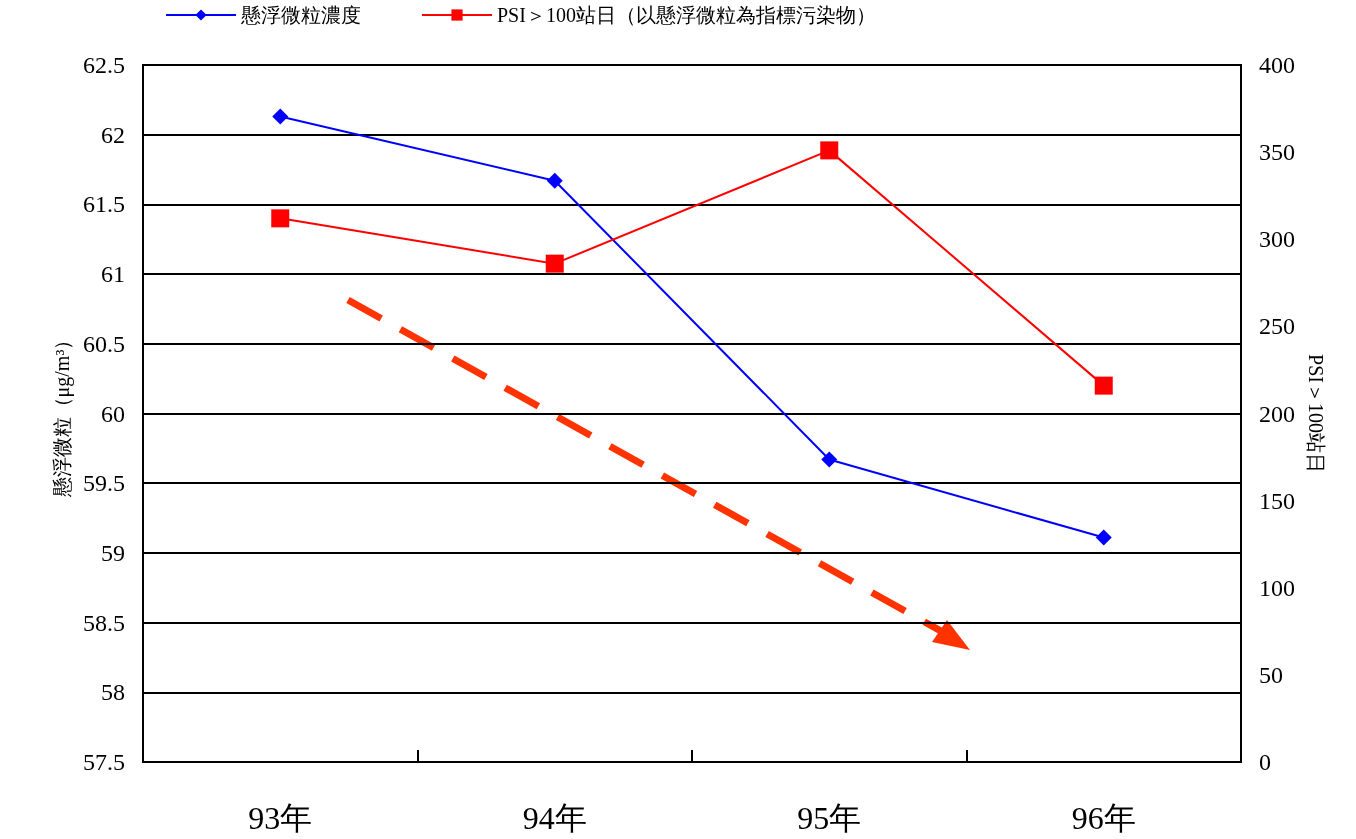 This screenshot has width=1356, height=839. Describe the element at coordinates (113, 274) in the screenshot. I see `y-tick-label: 61` at that location.